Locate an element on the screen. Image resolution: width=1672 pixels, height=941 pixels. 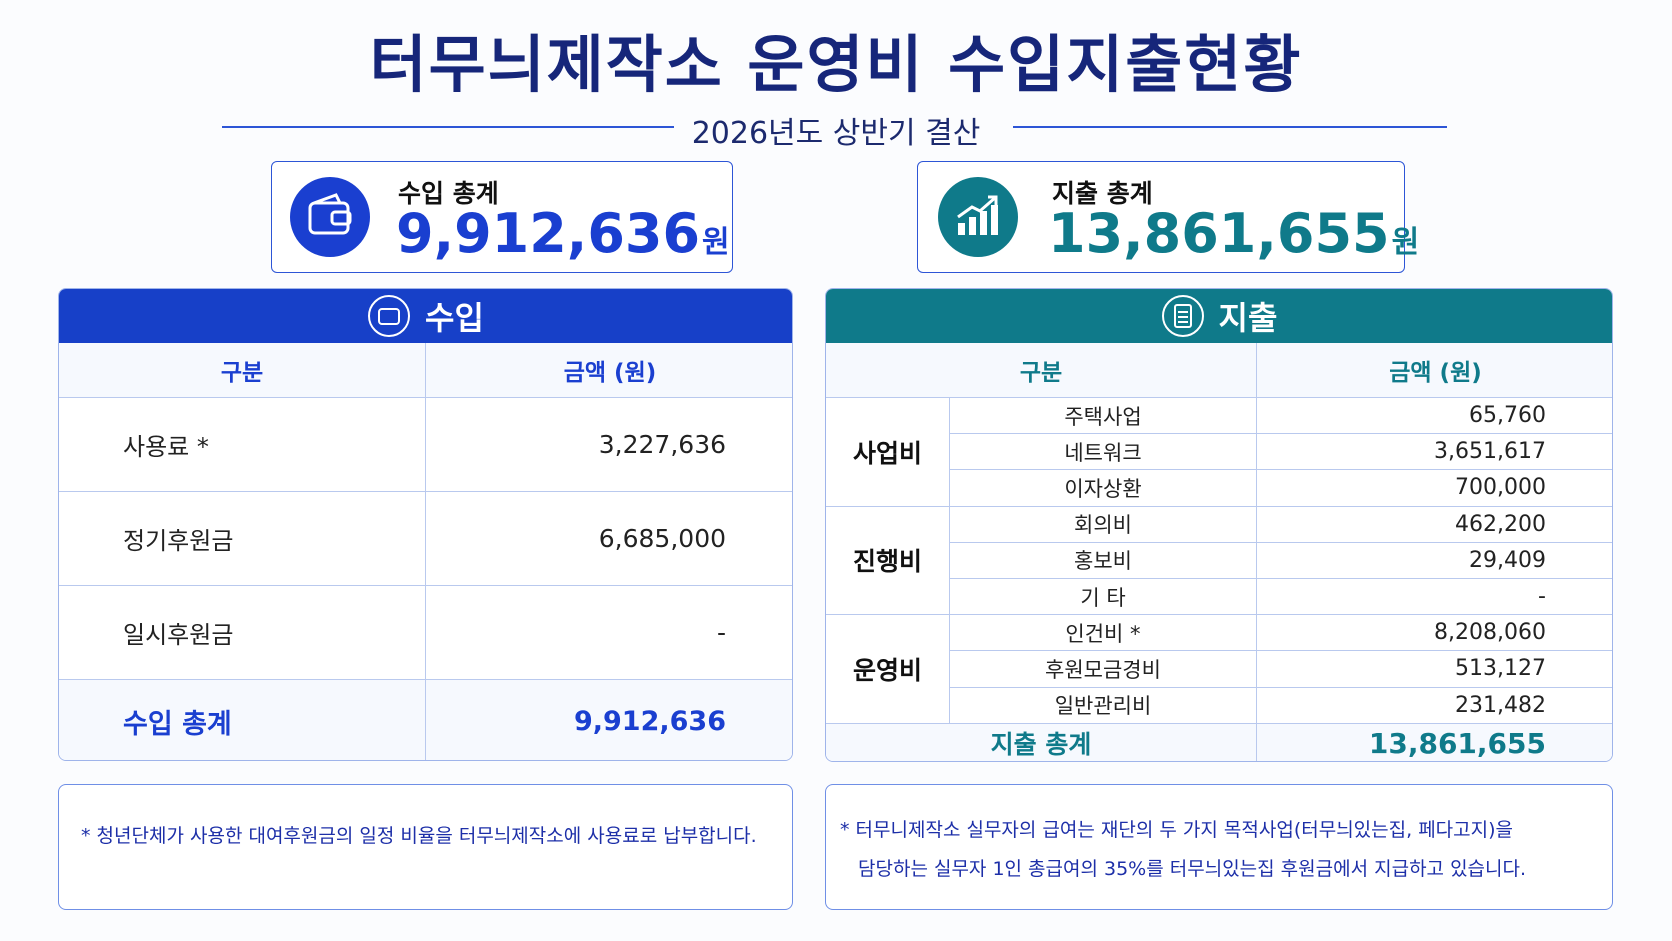
item-label: 후원모금경비 is located at coordinates (1103, 669).